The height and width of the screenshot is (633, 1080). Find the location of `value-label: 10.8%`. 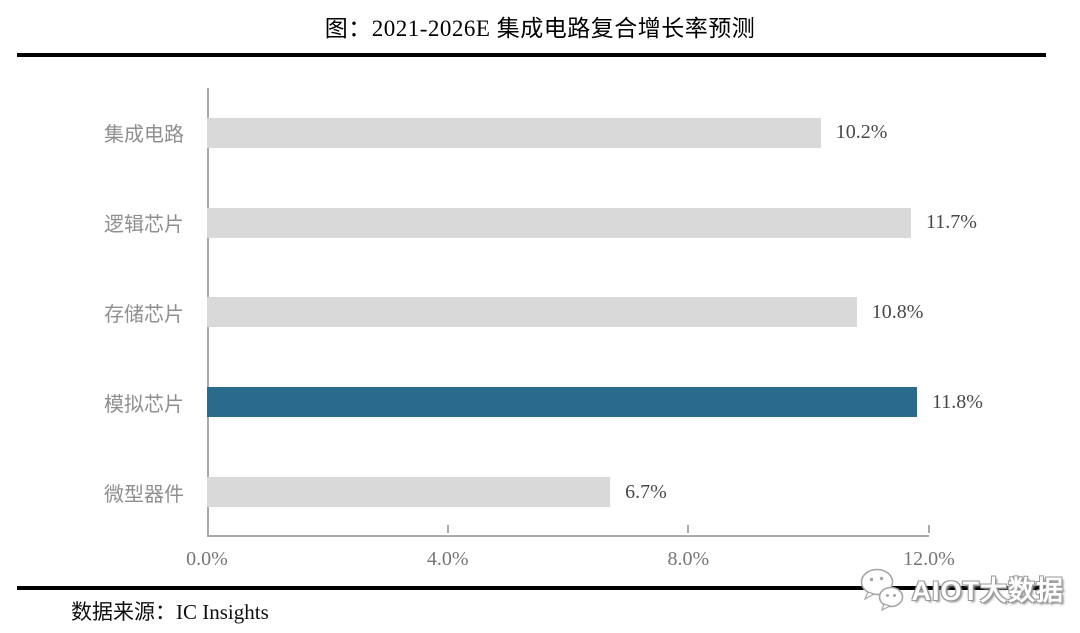

value-label: 10.8% is located at coordinates (897, 311).